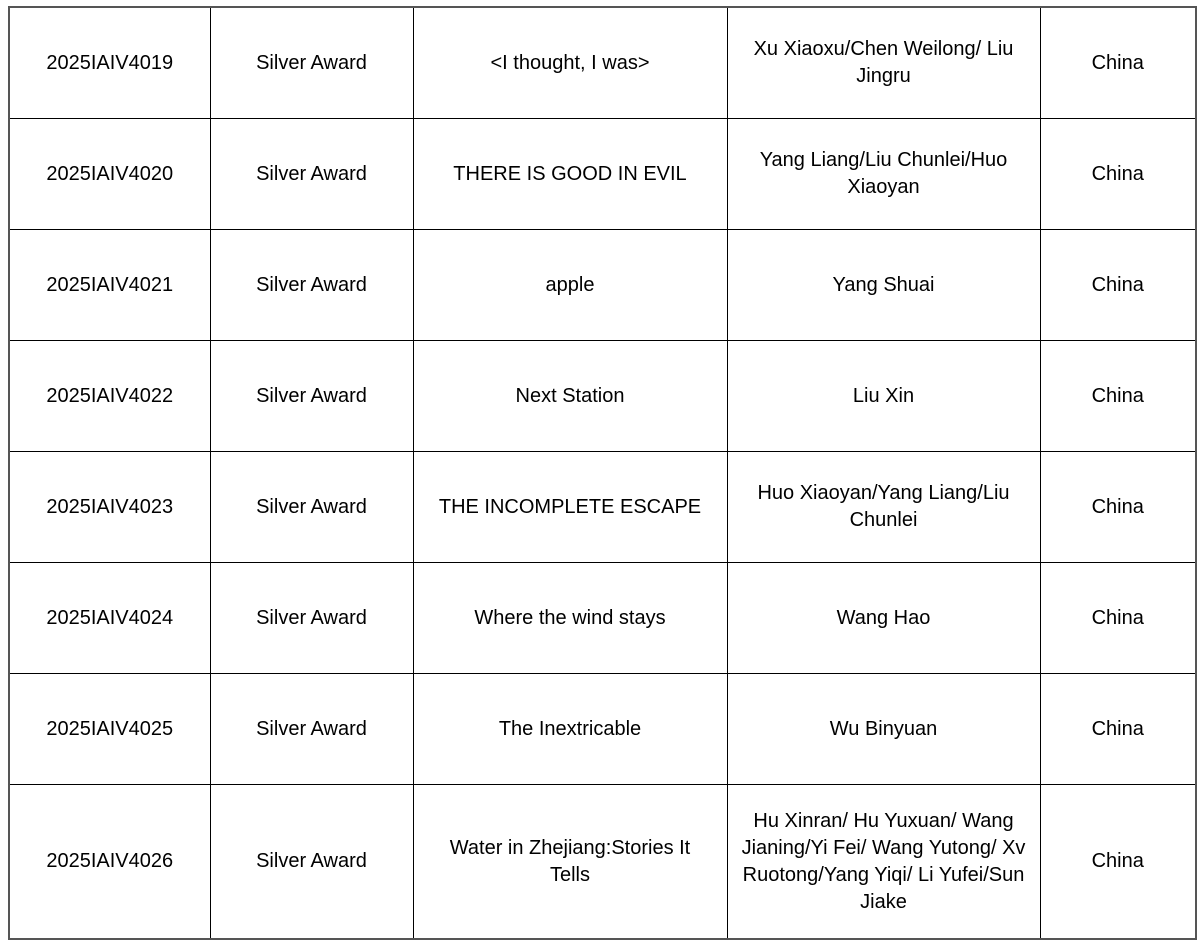 Image resolution: width=1200 pixels, height=943 pixels. Describe the element at coordinates (883, 285) in the screenshot. I see `authors-cell: Yang Shuai` at that location.